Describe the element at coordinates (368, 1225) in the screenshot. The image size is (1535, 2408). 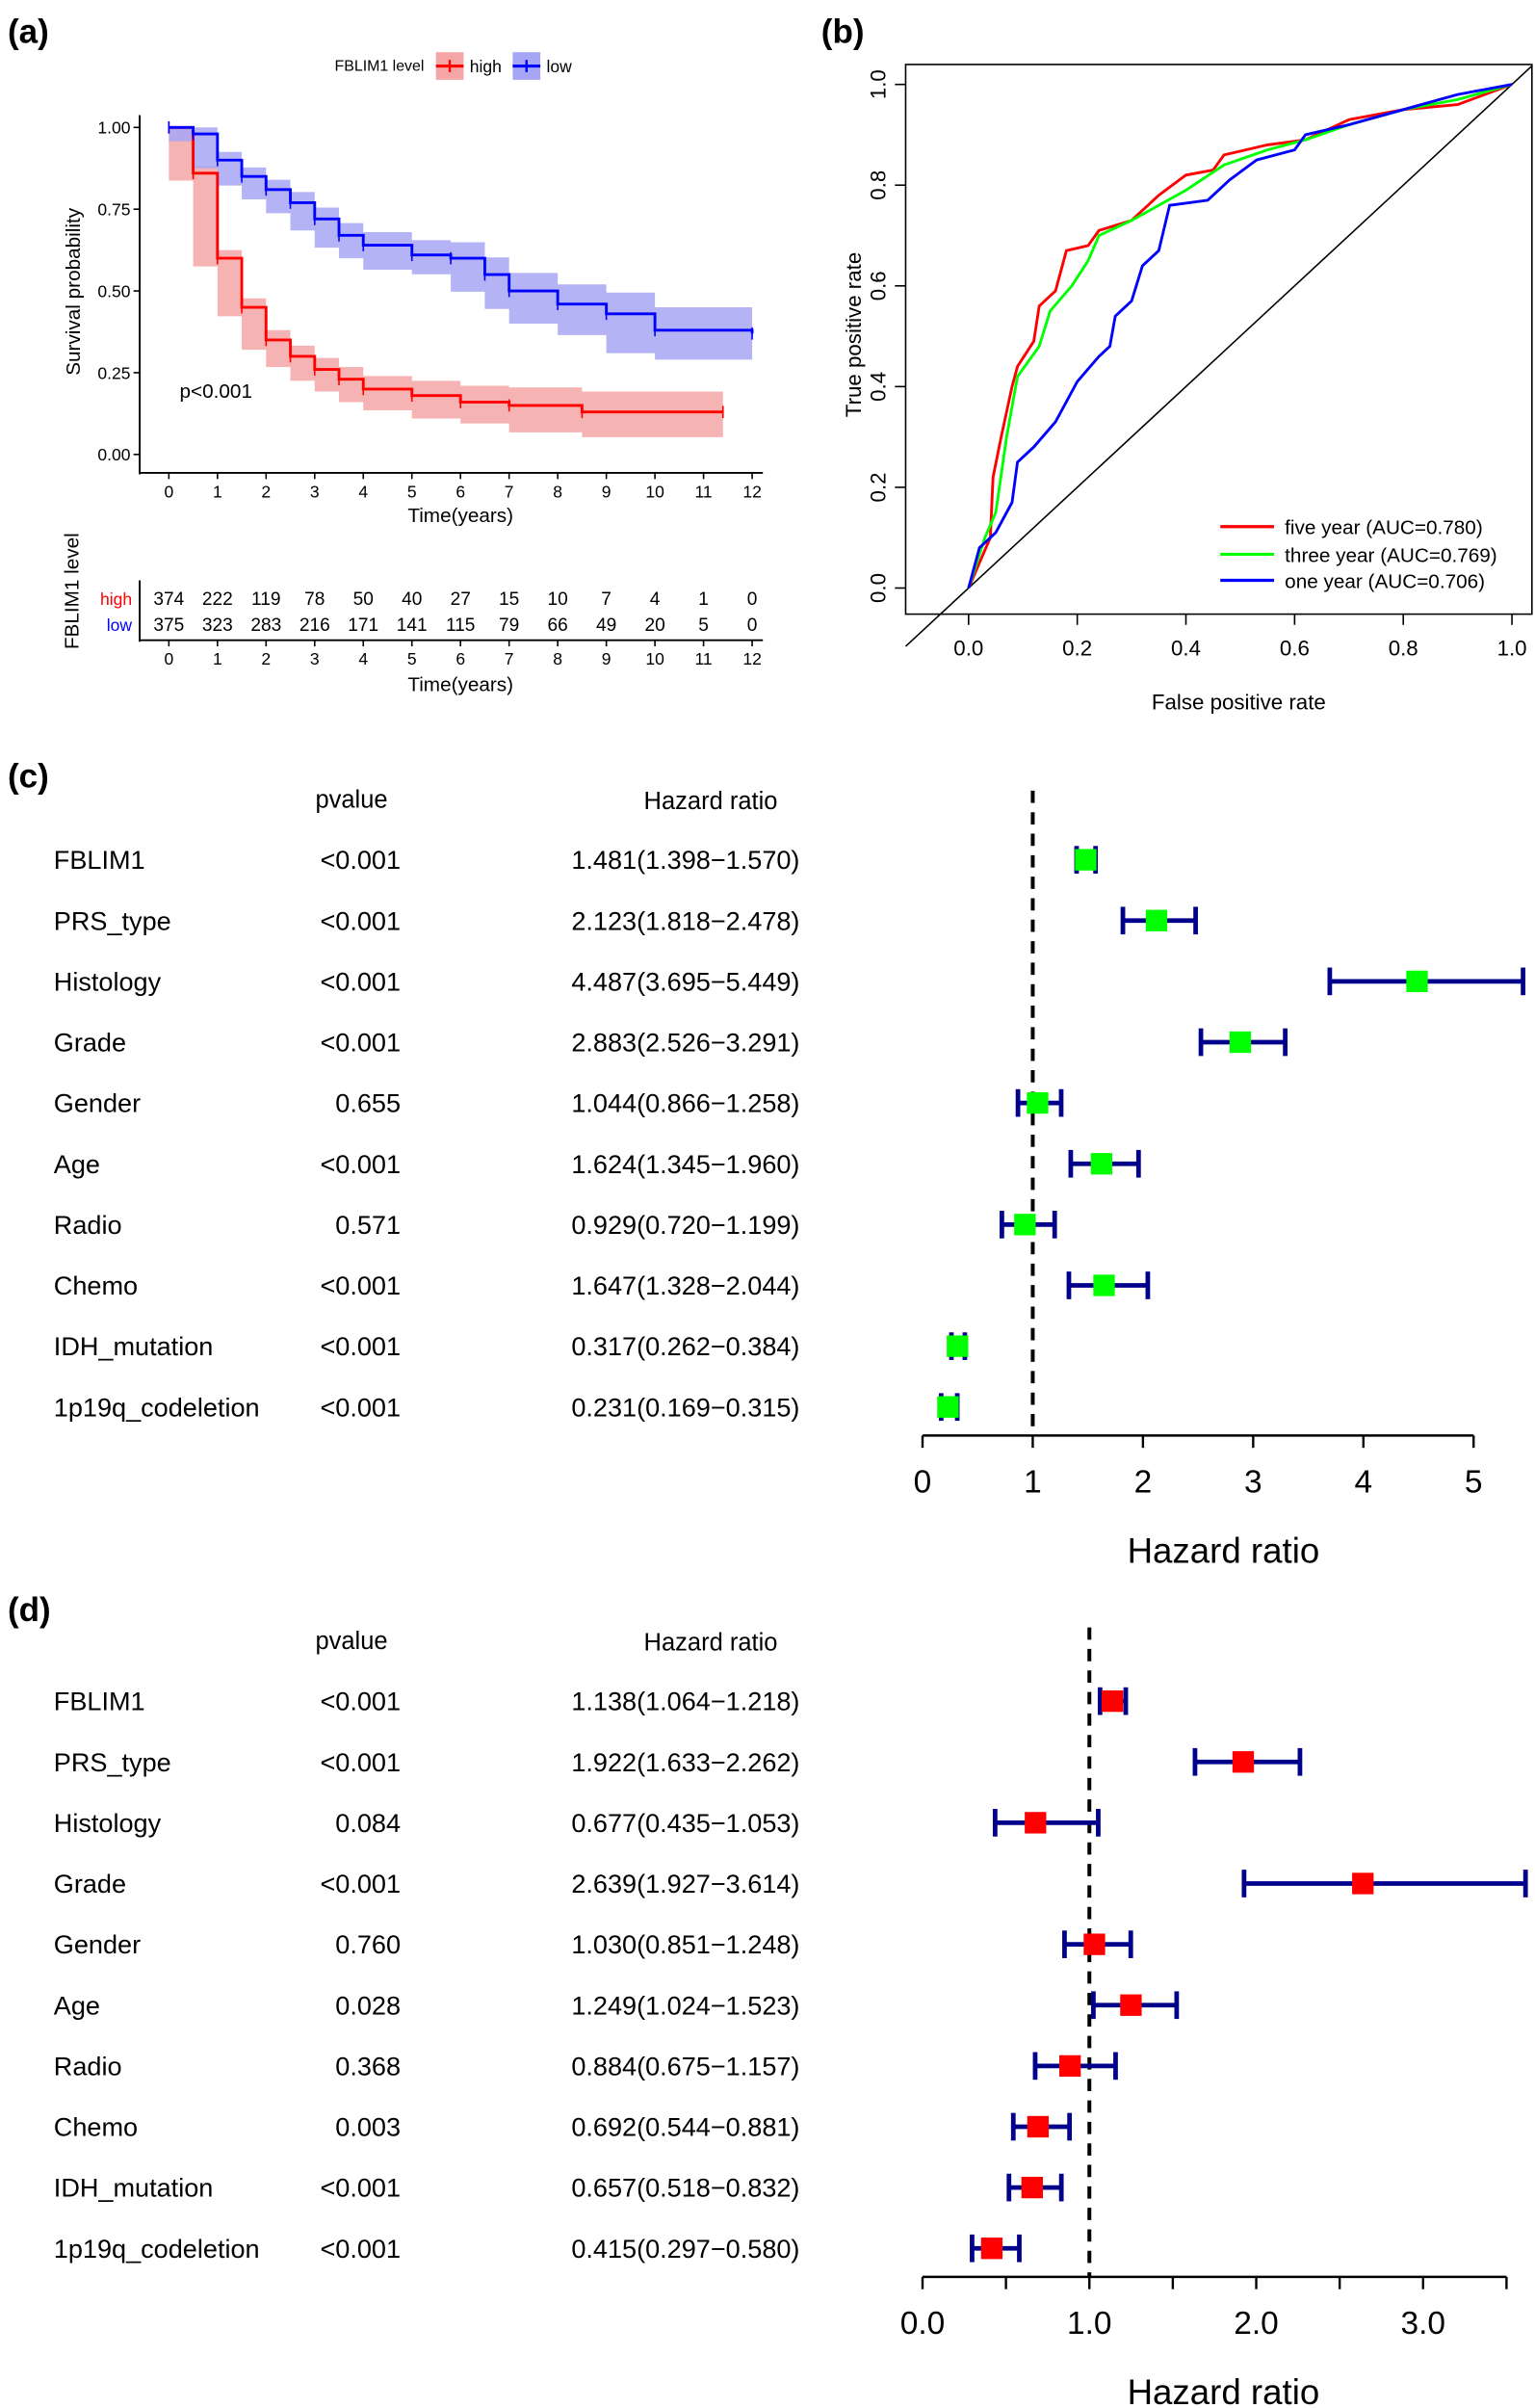
I see `pvalue-cell: 0.571` at that location.